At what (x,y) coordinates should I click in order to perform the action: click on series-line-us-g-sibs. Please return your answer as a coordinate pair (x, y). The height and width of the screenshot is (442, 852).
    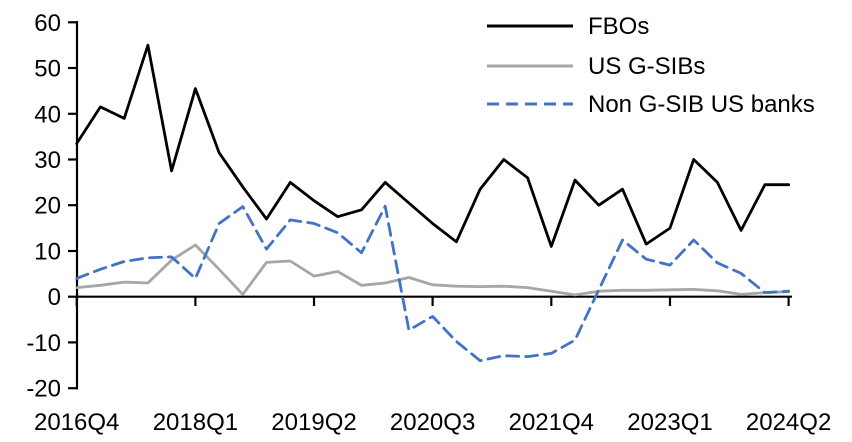
    Looking at the image, I should click on (432, 270).